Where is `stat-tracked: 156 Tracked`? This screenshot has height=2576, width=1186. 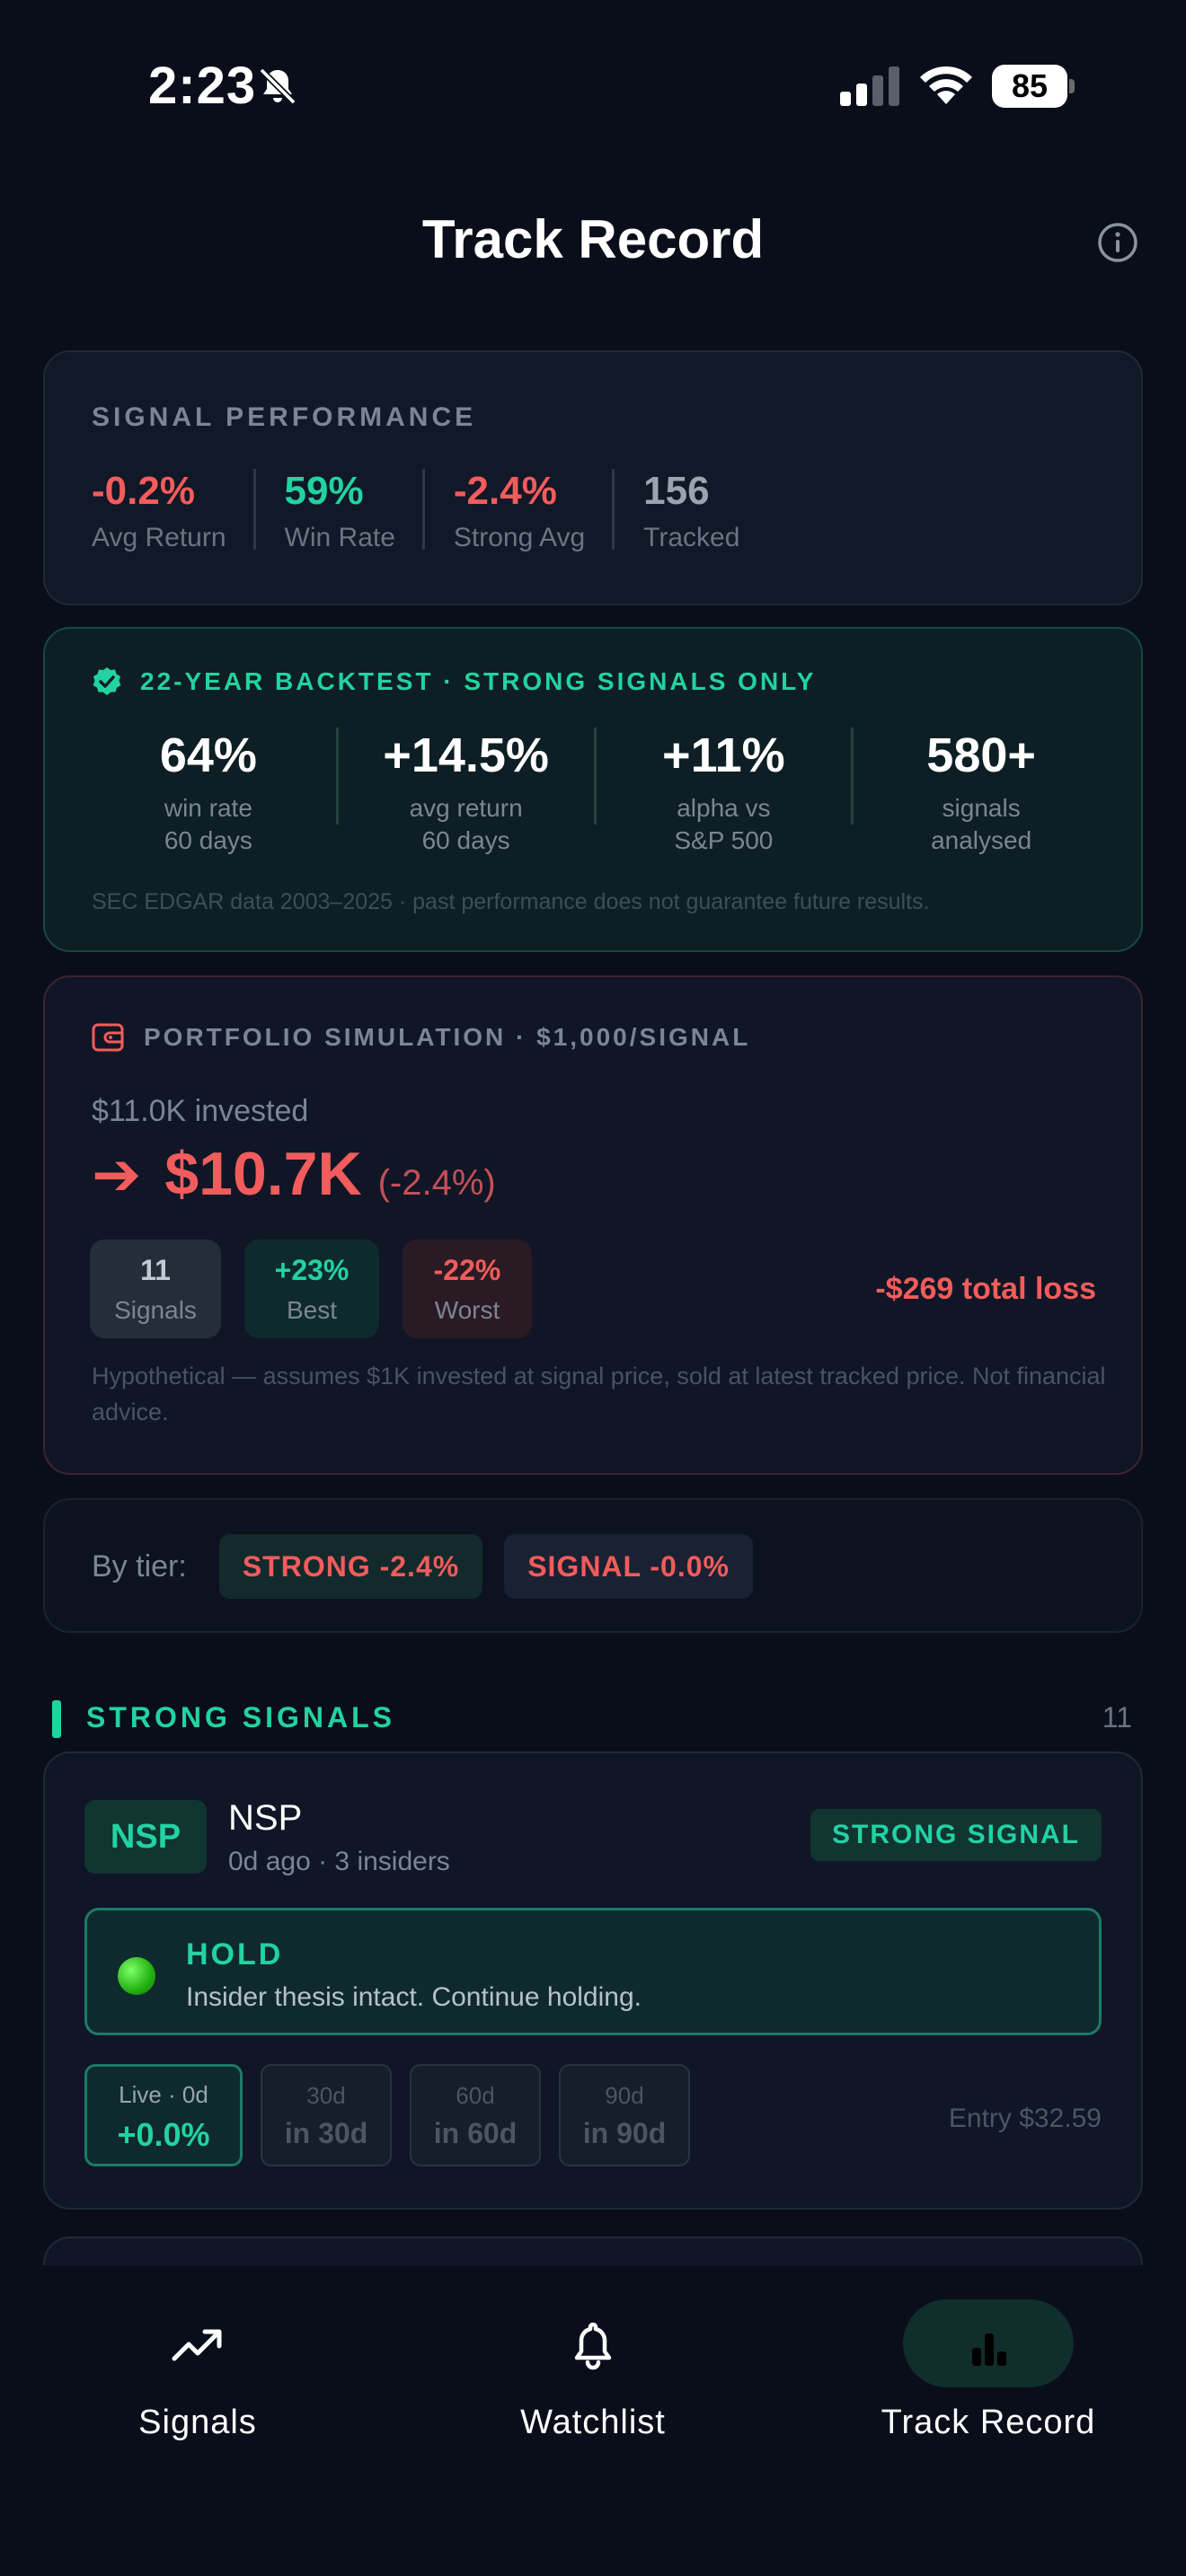 stat-tracked: 156 Tracked is located at coordinates (704, 510).